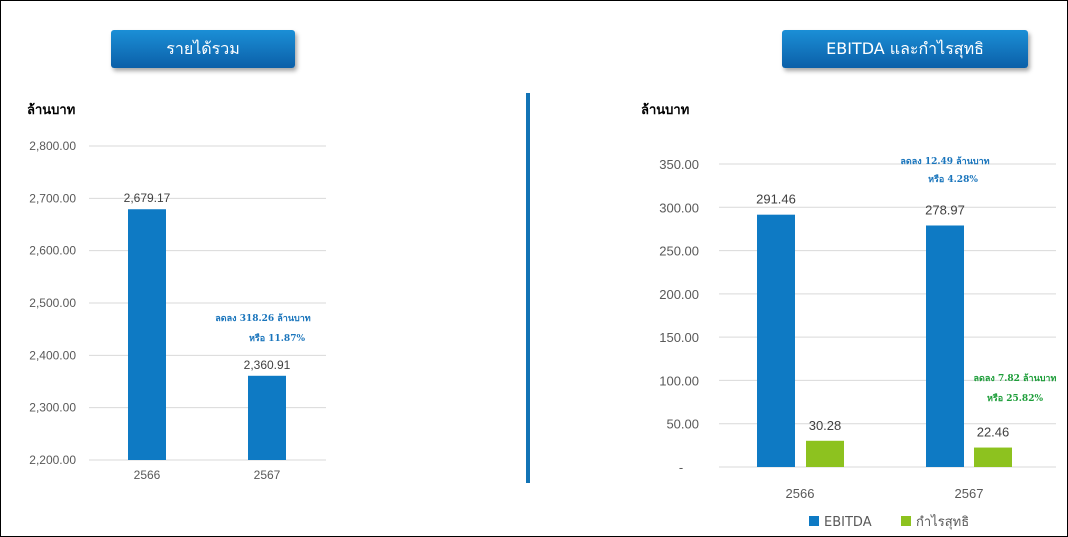 Image resolution: width=1068 pixels, height=537 pixels. I want to click on y-tick-label: 2,600.00, so click(52, 251).